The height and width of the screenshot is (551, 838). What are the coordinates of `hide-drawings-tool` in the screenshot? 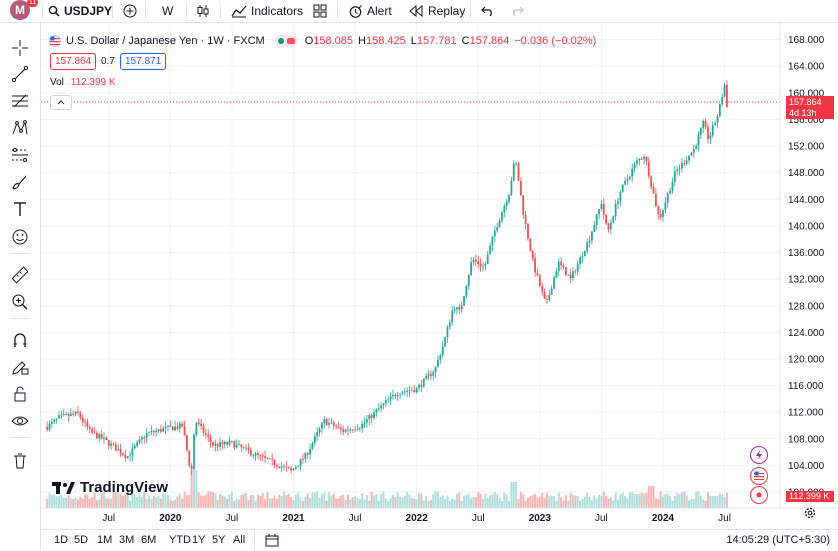 It's located at (20, 421).